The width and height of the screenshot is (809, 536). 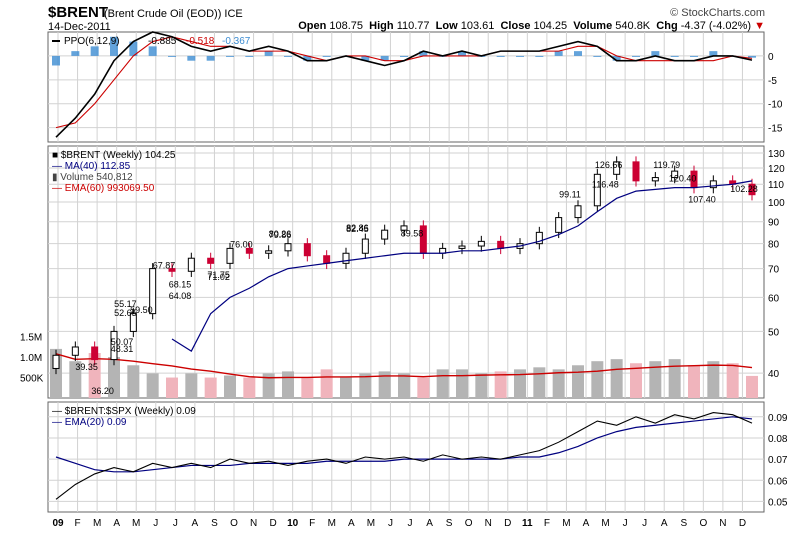 What do you see at coordinates (744, 189) in the screenshot?
I see `price-annotation-label: 102.28` at bounding box center [744, 189].